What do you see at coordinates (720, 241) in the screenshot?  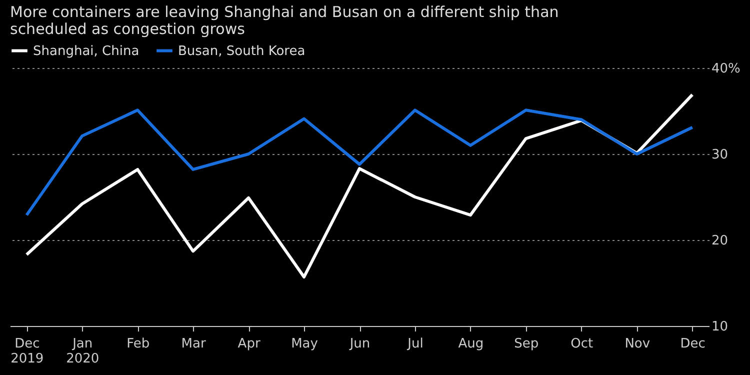 I see `y-tick-label: 20` at bounding box center [720, 241].